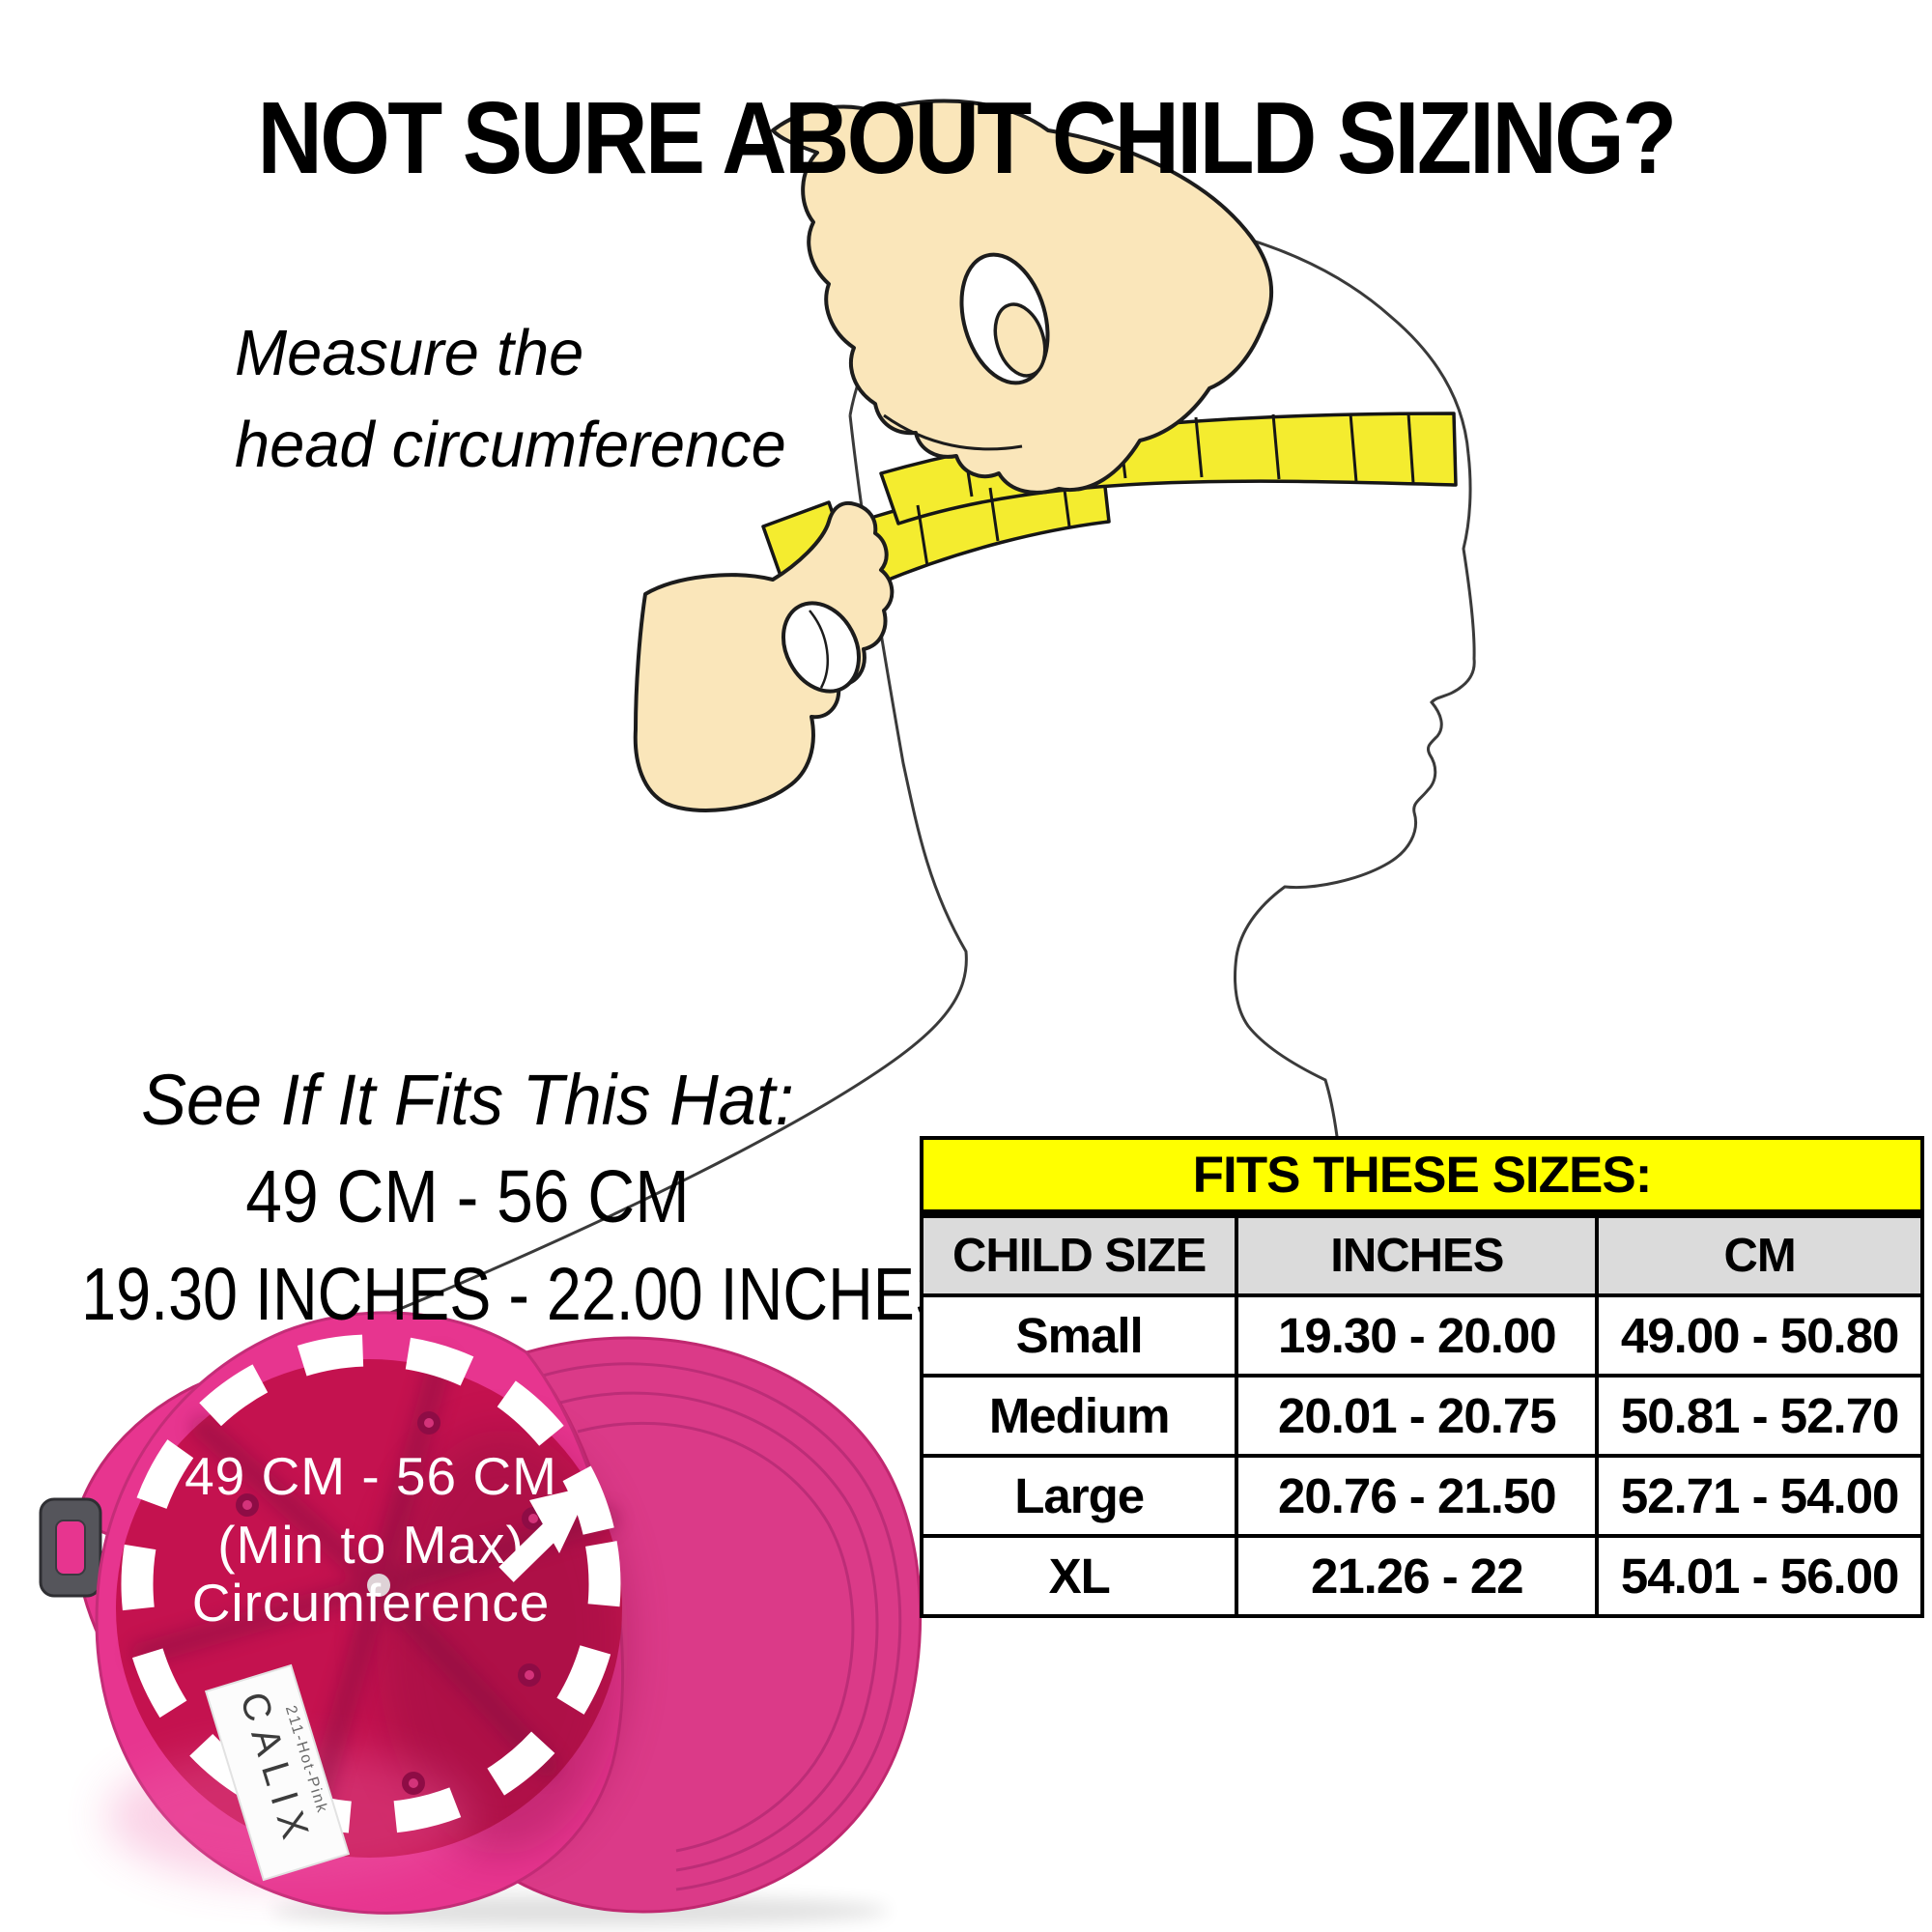 The image size is (1932, 1932). What do you see at coordinates (519, 1294) in the screenshot?
I see `fit-note-inches-range: 19.30 INCHES - 22.00 INCHES` at bounding box center [519, 1294].